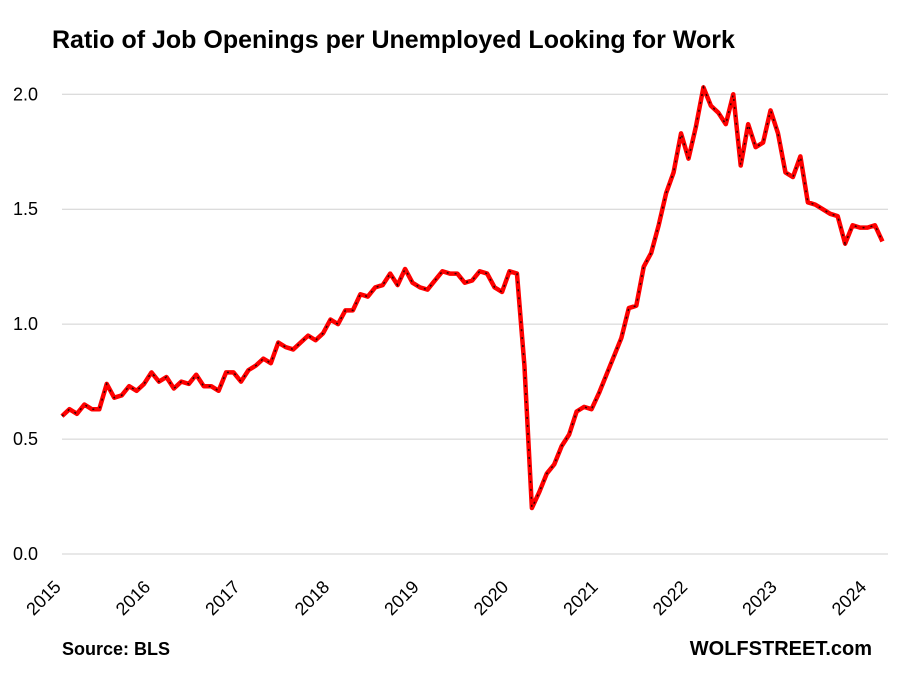  Describe the element at coordinates (43, 598) in the screenshot. I see `x-tick-label: 2015` at that location.